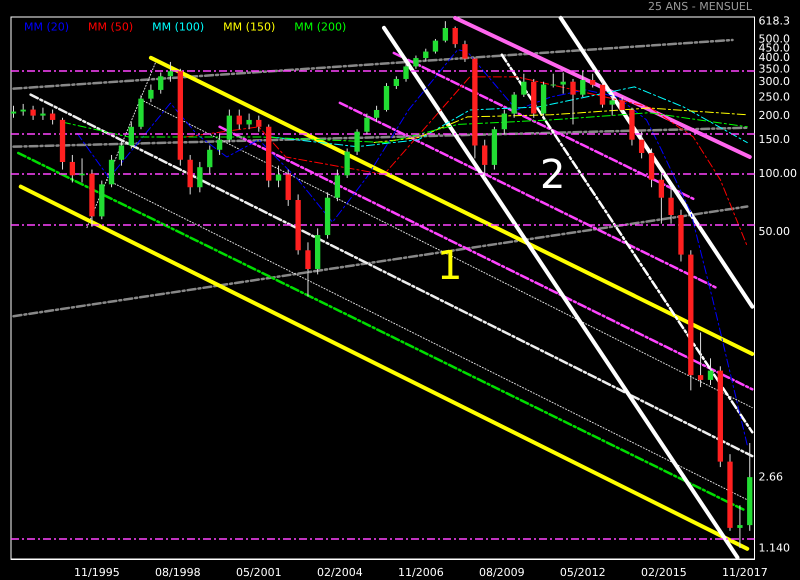 The image size is (800, 580). I want to click on y-tick-label: 618.3, so click(774, 21).